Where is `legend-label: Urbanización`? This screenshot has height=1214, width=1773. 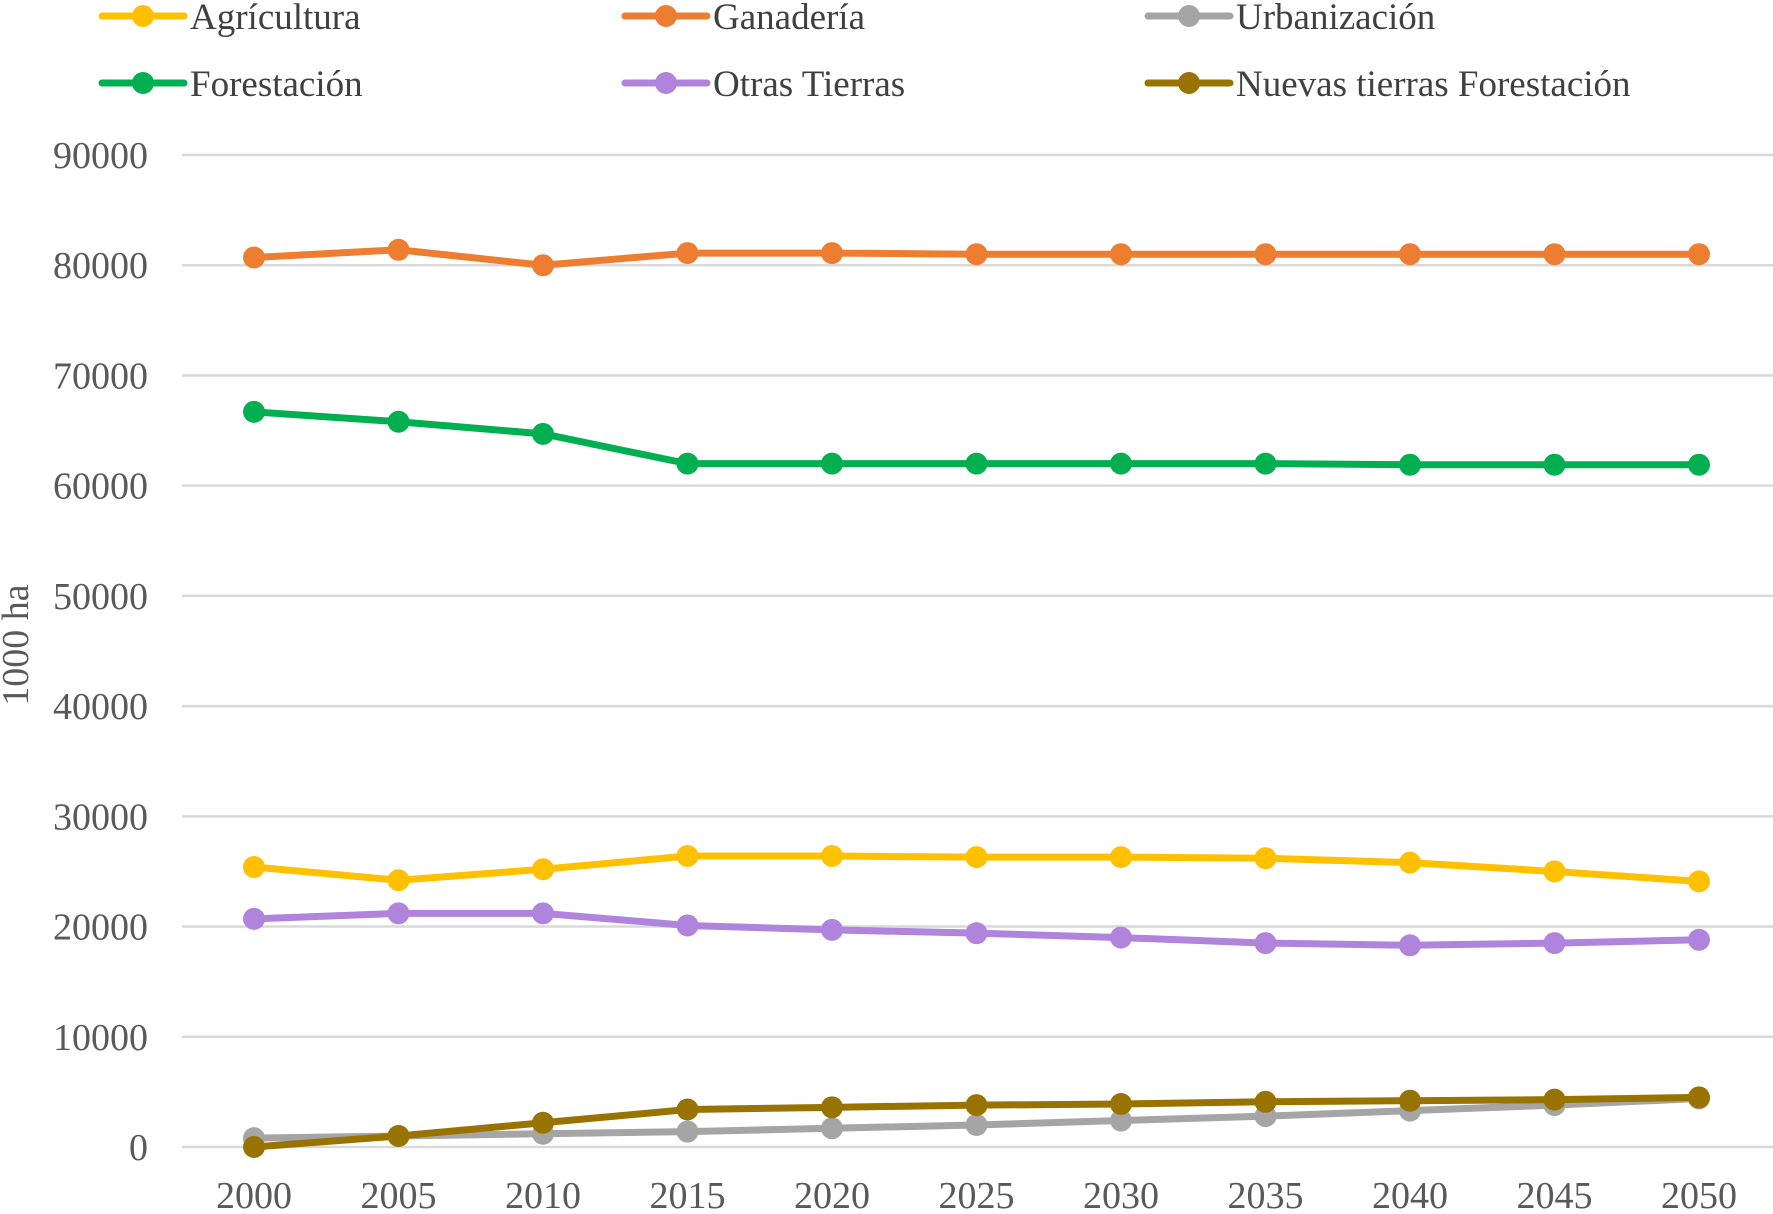 legend-label: Urbanización is located at coordinates (1335, 19).